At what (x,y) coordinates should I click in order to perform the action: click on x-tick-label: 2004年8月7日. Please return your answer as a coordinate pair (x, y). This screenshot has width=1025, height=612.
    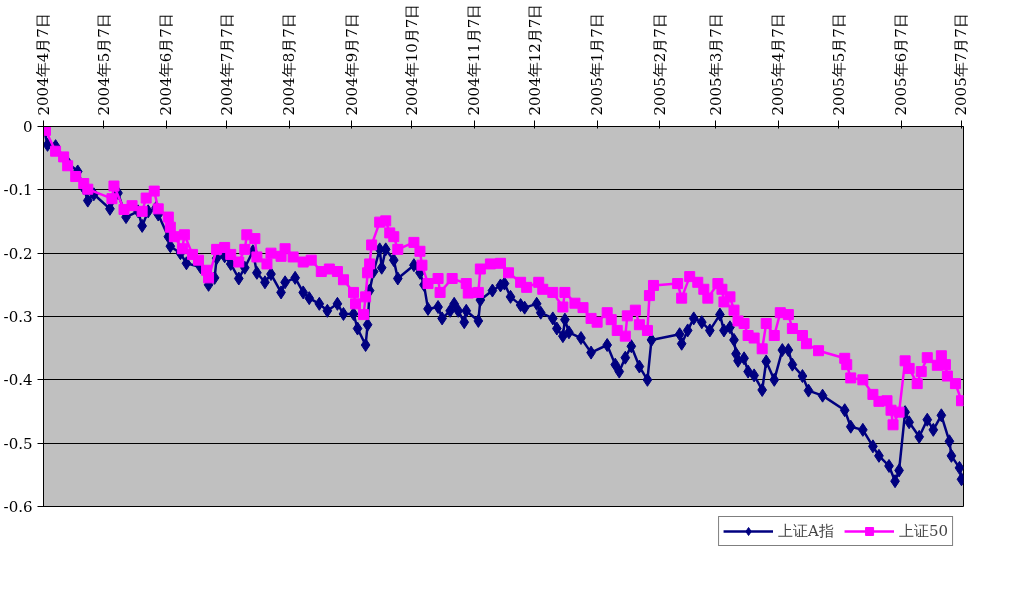
    Looking at the image, I should click on (289, 64).